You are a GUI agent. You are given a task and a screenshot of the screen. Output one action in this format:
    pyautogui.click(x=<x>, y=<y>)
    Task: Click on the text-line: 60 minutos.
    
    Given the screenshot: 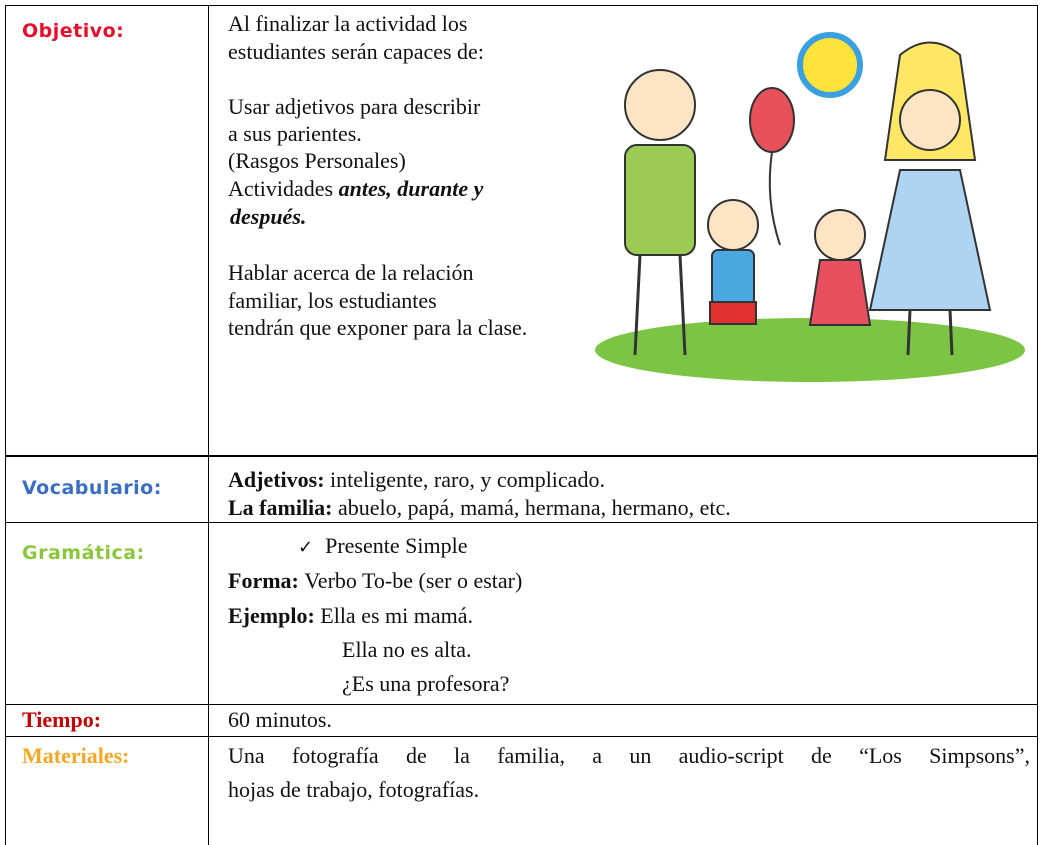 What is the action you would take?
    pyautogui.click(x=280, y=719)
    